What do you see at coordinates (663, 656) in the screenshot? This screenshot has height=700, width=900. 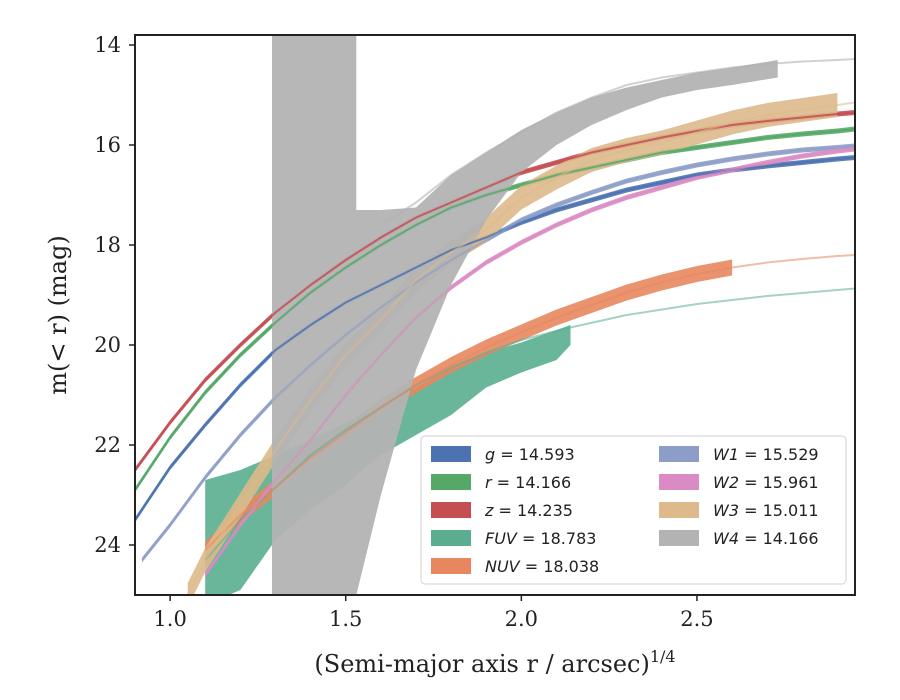 I see `x-axis-label-exponent: 1/4` at bounding box center [663, 656].